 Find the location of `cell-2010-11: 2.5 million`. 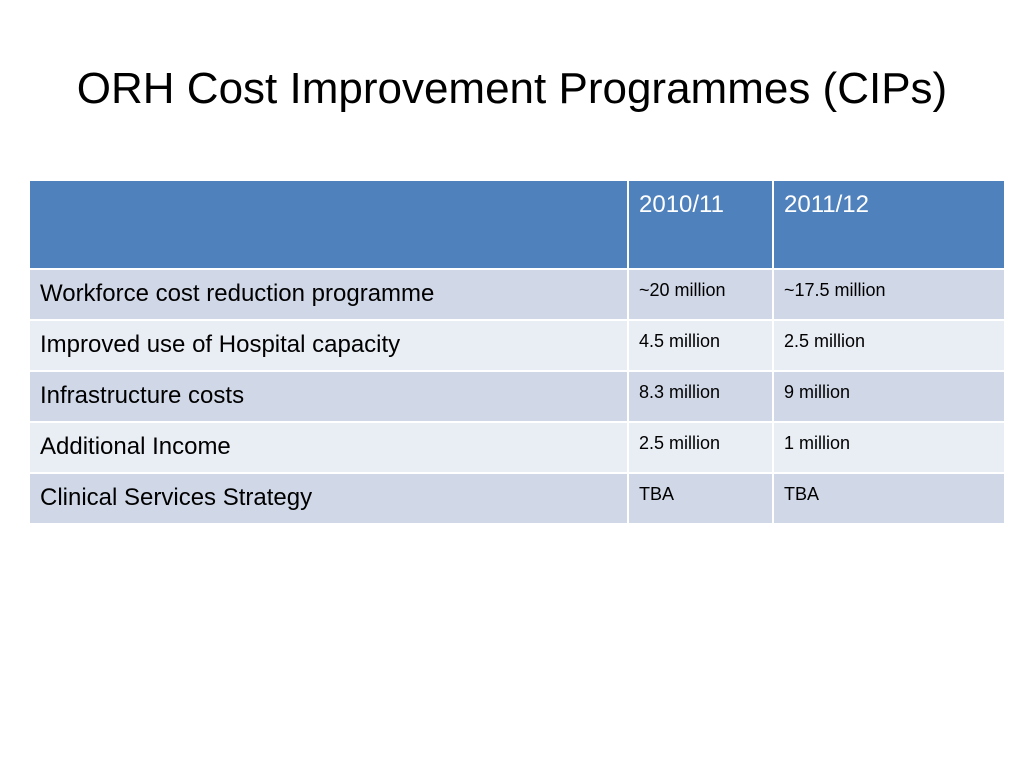

cell-2010-11: 2.5 million is located at coordinates (700, 447).